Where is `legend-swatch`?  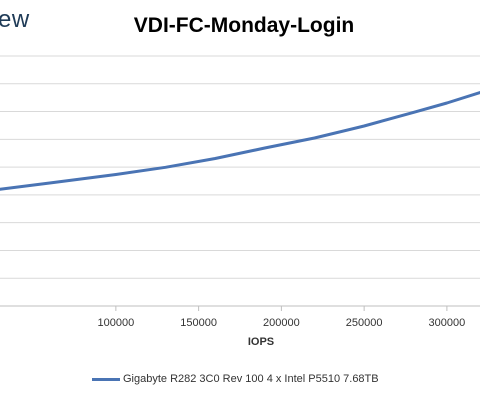
legend-swatch is located at coordinates (106, 379).